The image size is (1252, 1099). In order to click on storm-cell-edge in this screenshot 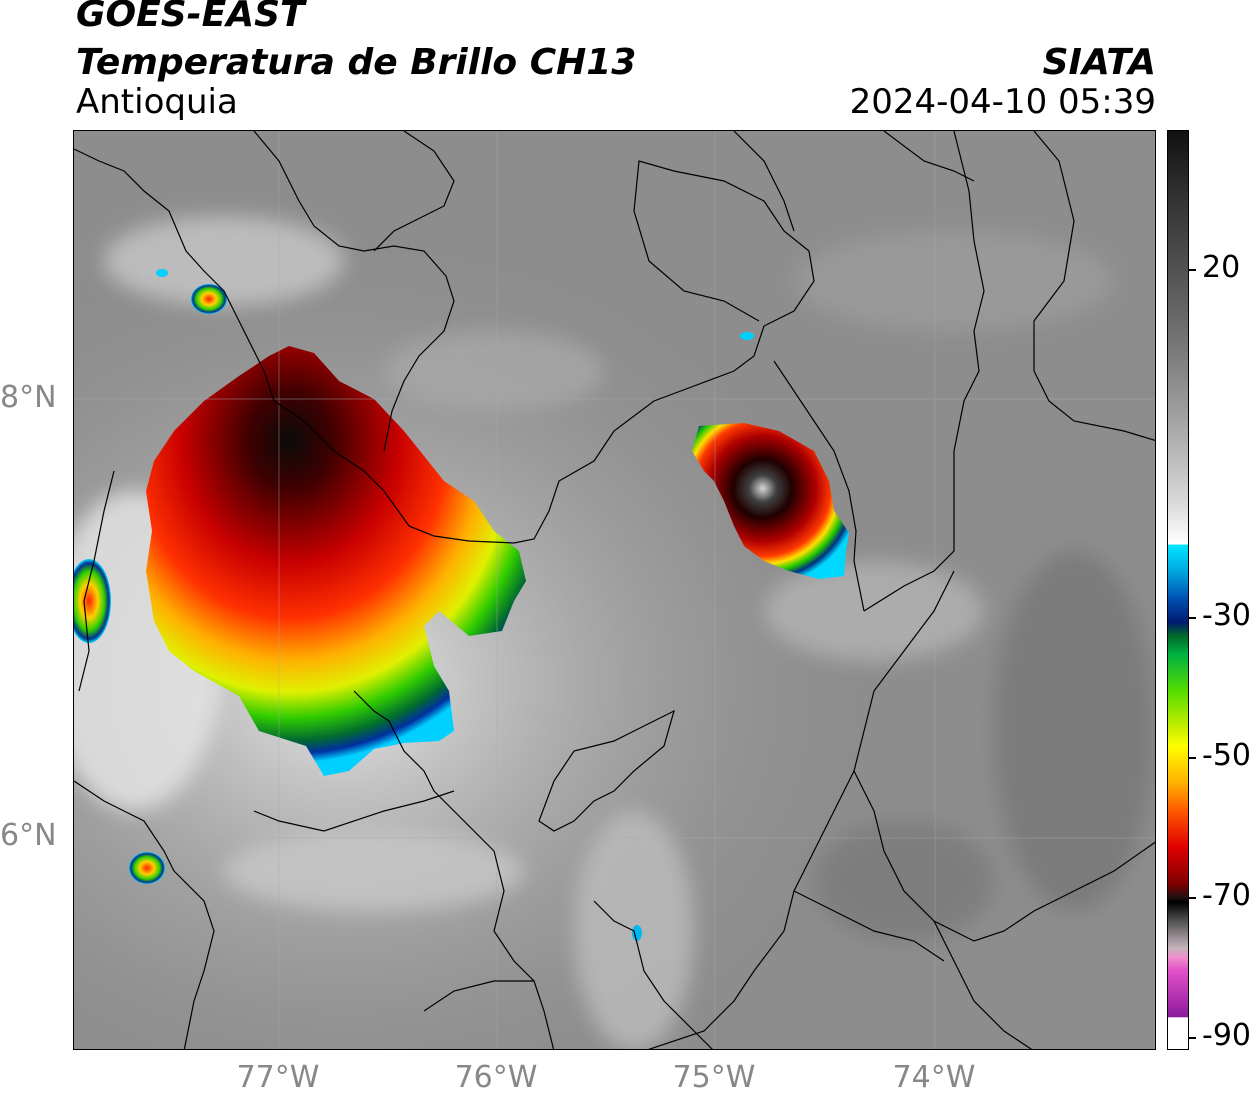, I will do `click(92, 601)`.